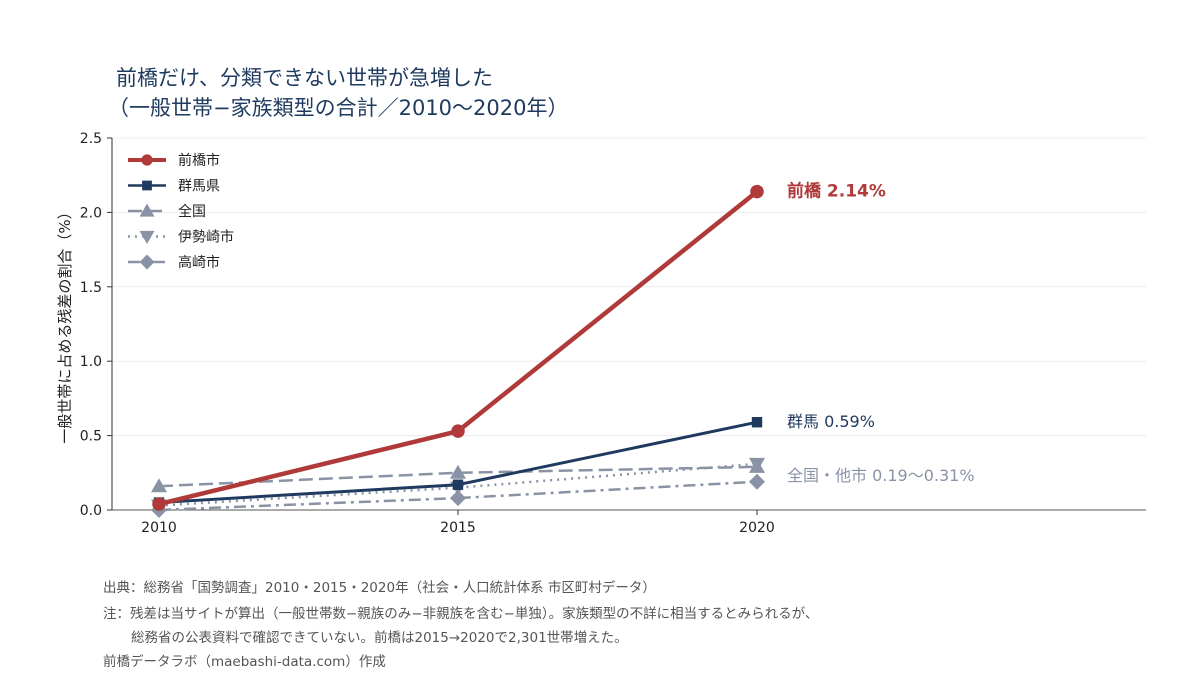  Describe the element at coordinates (91, 437) in the screenshot. I see `y-tick-label: 0.5` at that location.